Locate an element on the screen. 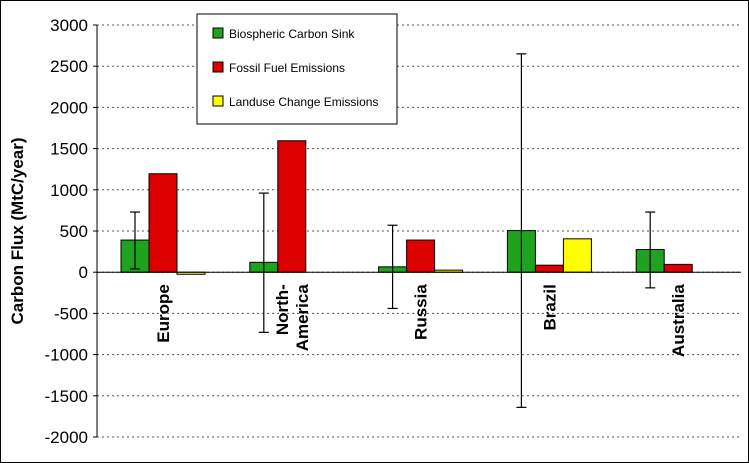 This screenshot has width=749, height=463. y-tick-label: -1000 is located at coordinates (66, 355).